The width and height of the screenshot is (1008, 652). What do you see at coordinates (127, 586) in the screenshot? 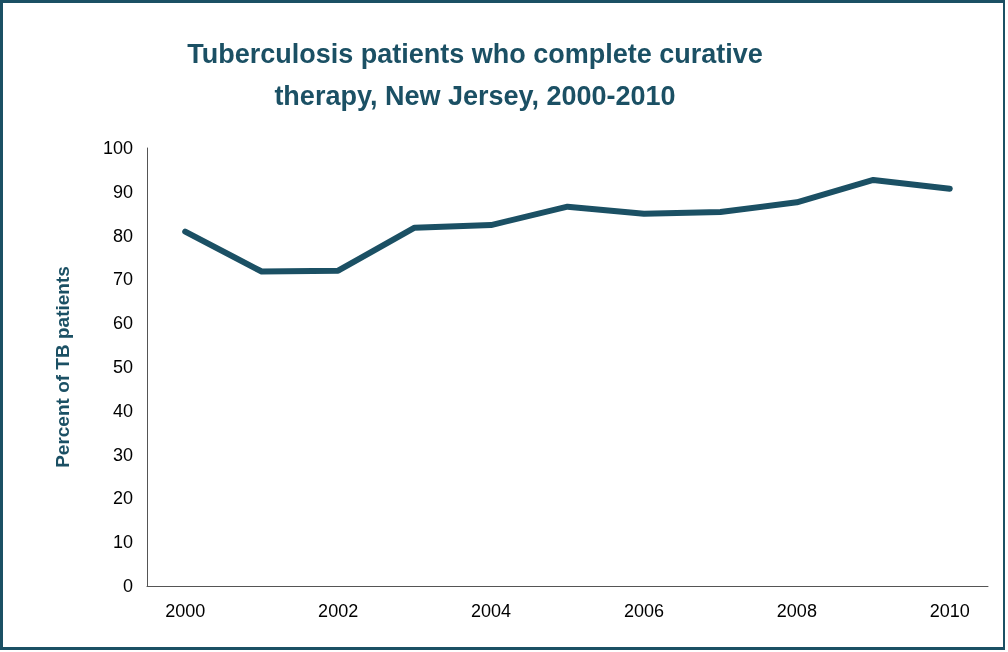
I see `y-tick-label: 0` at bounding box center [127, 586].